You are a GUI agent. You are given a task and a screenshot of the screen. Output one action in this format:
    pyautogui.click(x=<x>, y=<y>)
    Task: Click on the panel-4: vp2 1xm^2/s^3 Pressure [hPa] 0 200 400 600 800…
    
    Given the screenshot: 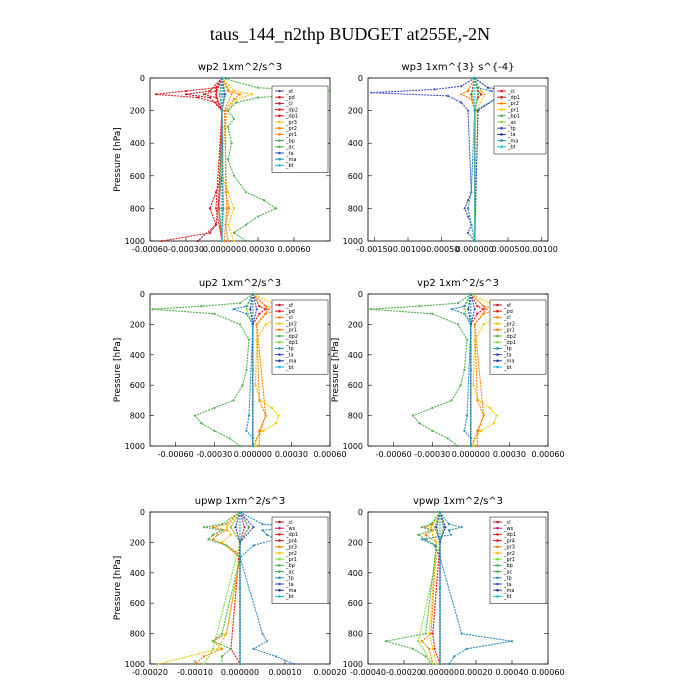 What is the action you would take?
    pyautogui.click(x=448, y=368)
    